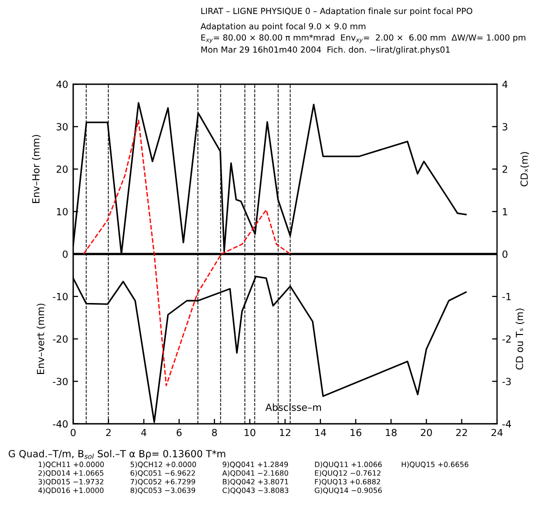 This screenshot has width=542, height=510. Describe the element at coordinates (117, 455) in the screenshot. I see `text: G Quad.–T/m, B$_{sol}$ Sol.–T α Bρ= 0.13600 T*m` at that location.